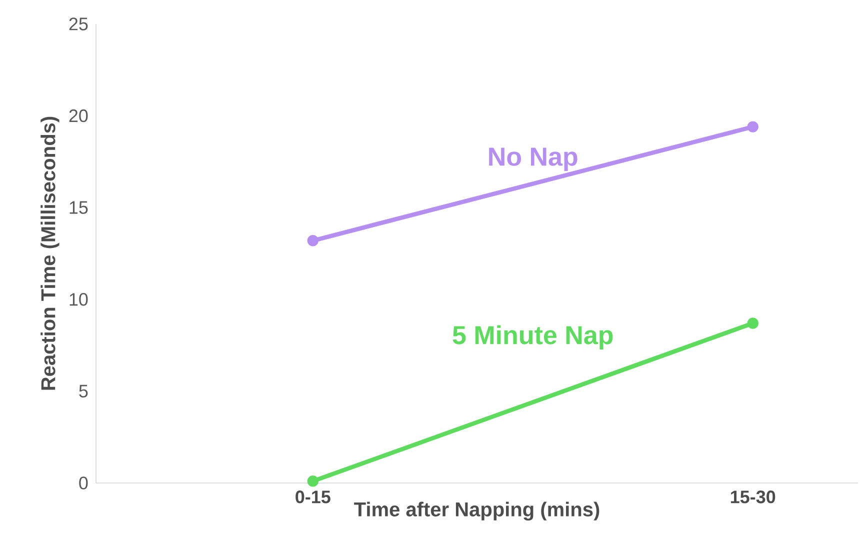 The width and height of the screenshot is (867, 548). What do you see at coordinates (79, 207) in the screenshot?
I see `y-tick-label: 15` at bounding box center [79, 207].